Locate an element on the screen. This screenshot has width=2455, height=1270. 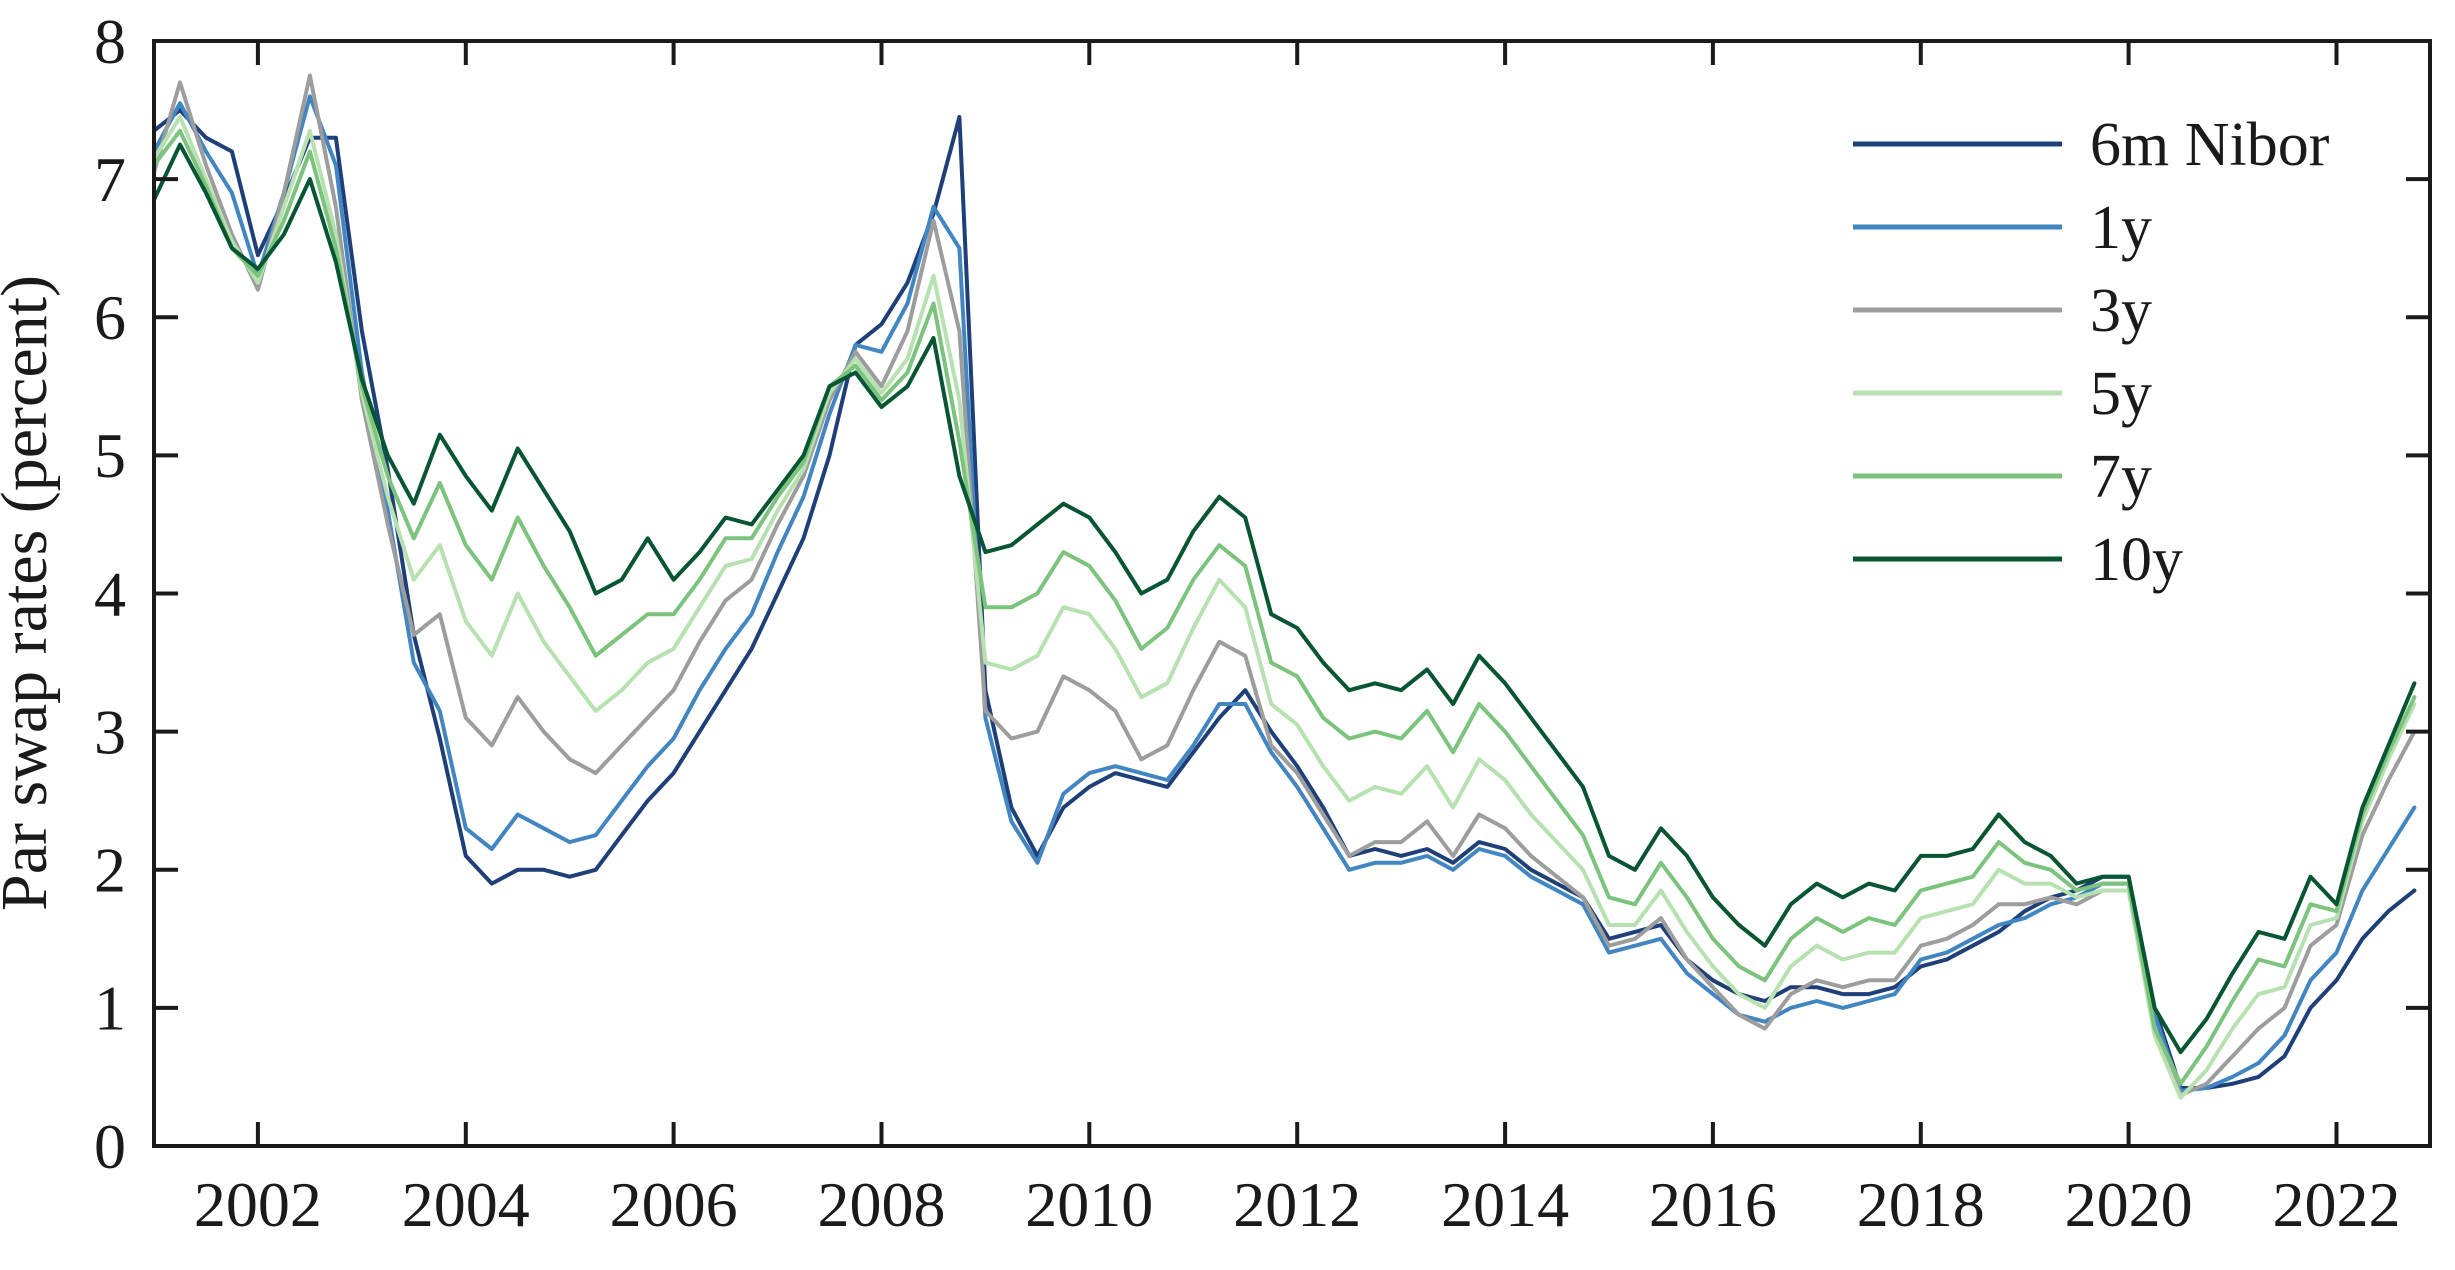
y-tick-label: 3 is located at coordinates (110, 731).